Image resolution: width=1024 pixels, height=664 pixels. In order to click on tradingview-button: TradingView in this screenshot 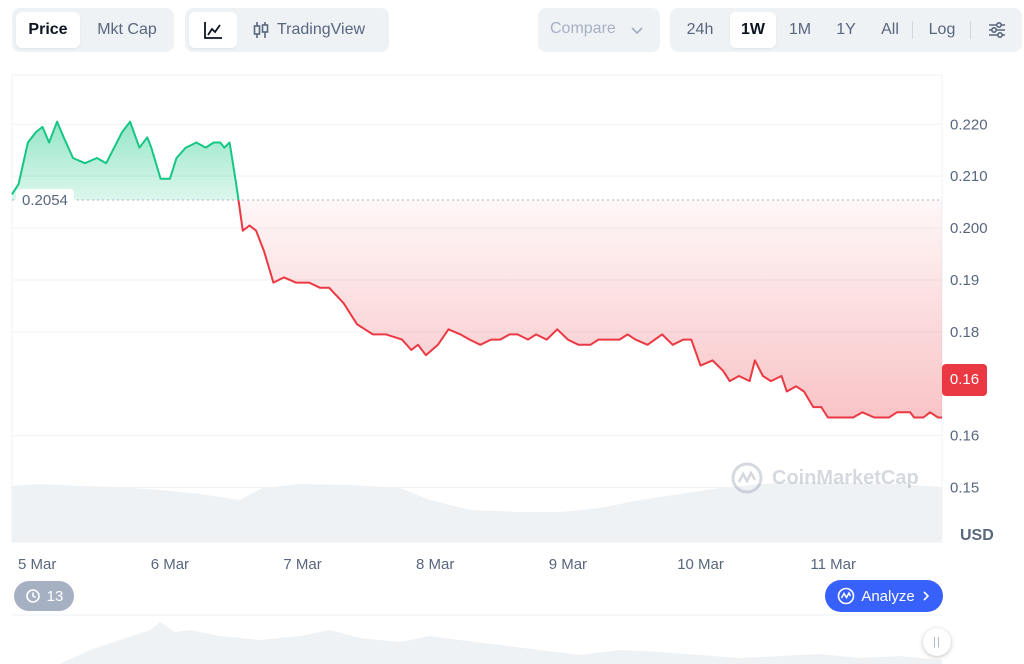, I will do `click(315, 30)`.